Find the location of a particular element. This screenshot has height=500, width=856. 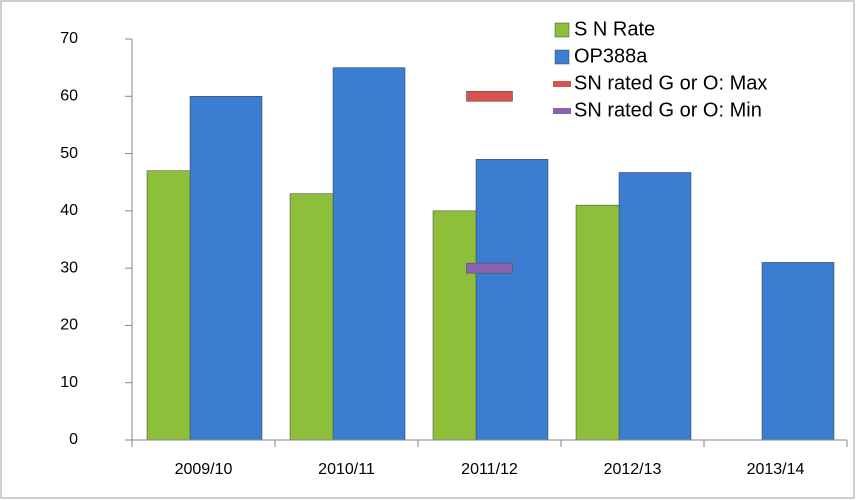

legend-label: SN rated G or O: Max is located at coordinates (670, 83).